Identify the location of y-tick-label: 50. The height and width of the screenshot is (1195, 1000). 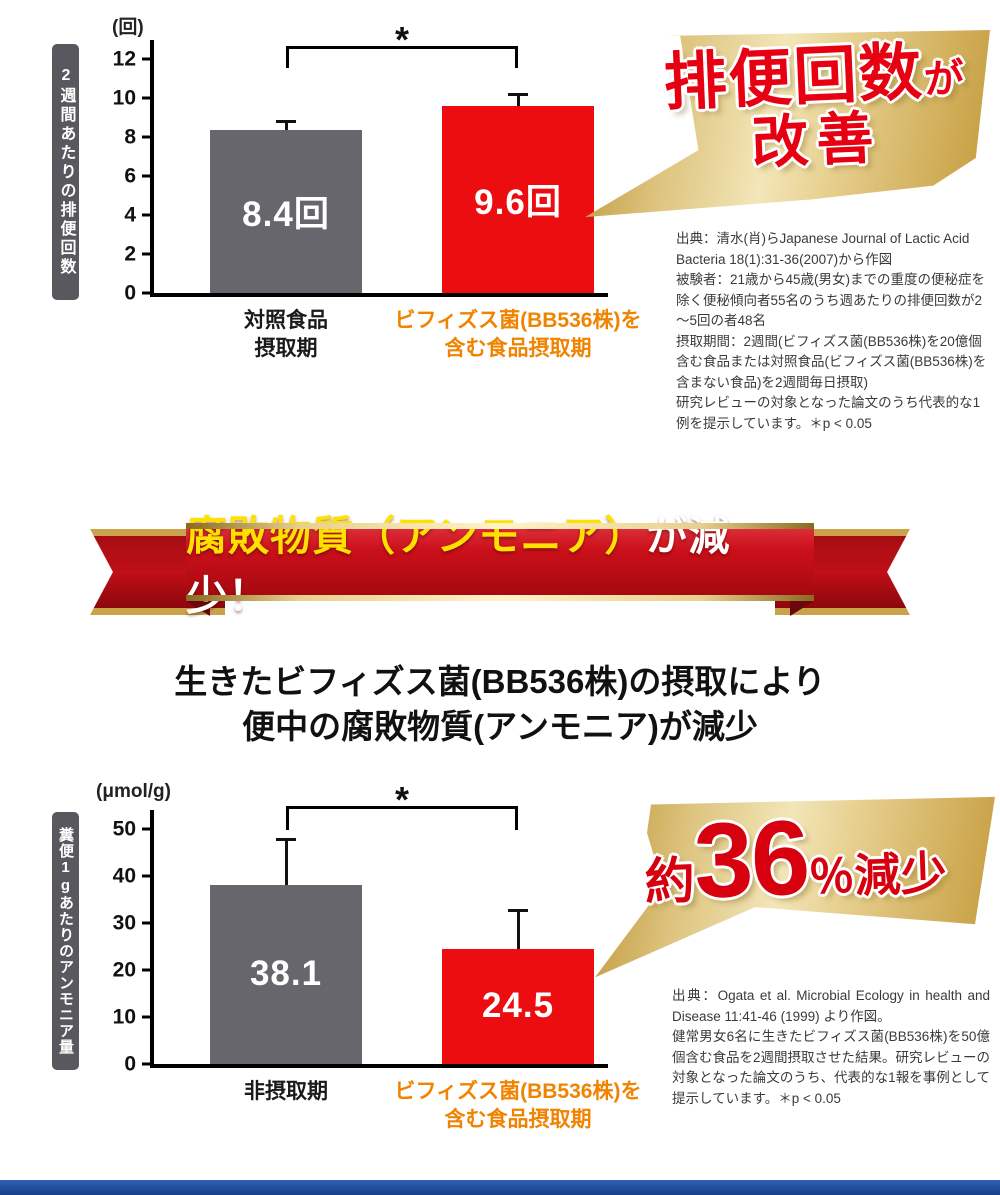
(121, 828).